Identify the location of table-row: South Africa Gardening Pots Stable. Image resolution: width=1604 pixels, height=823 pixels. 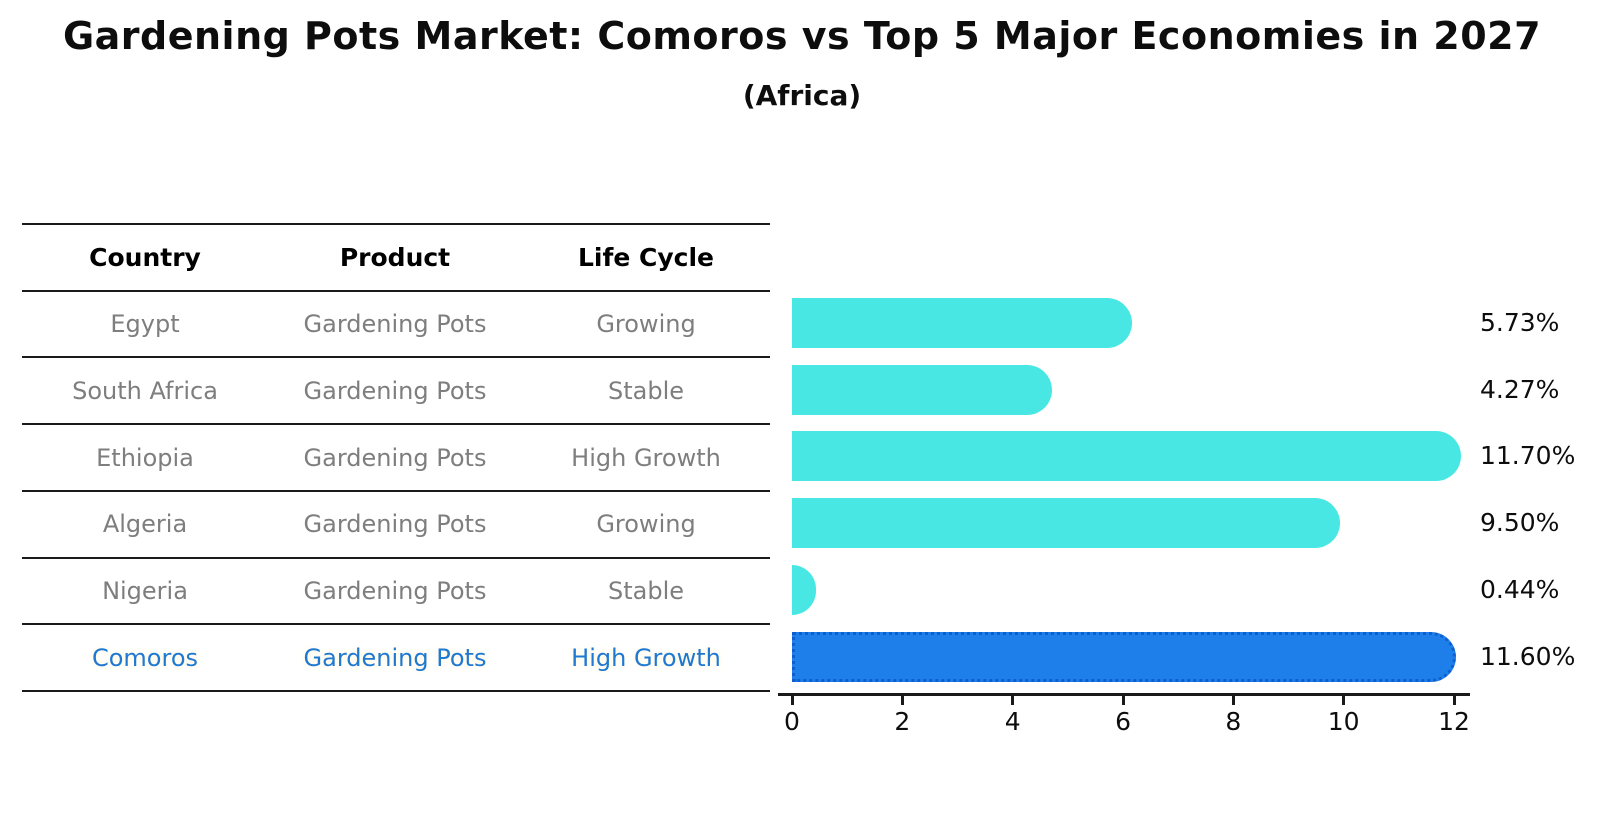
(396, 392).